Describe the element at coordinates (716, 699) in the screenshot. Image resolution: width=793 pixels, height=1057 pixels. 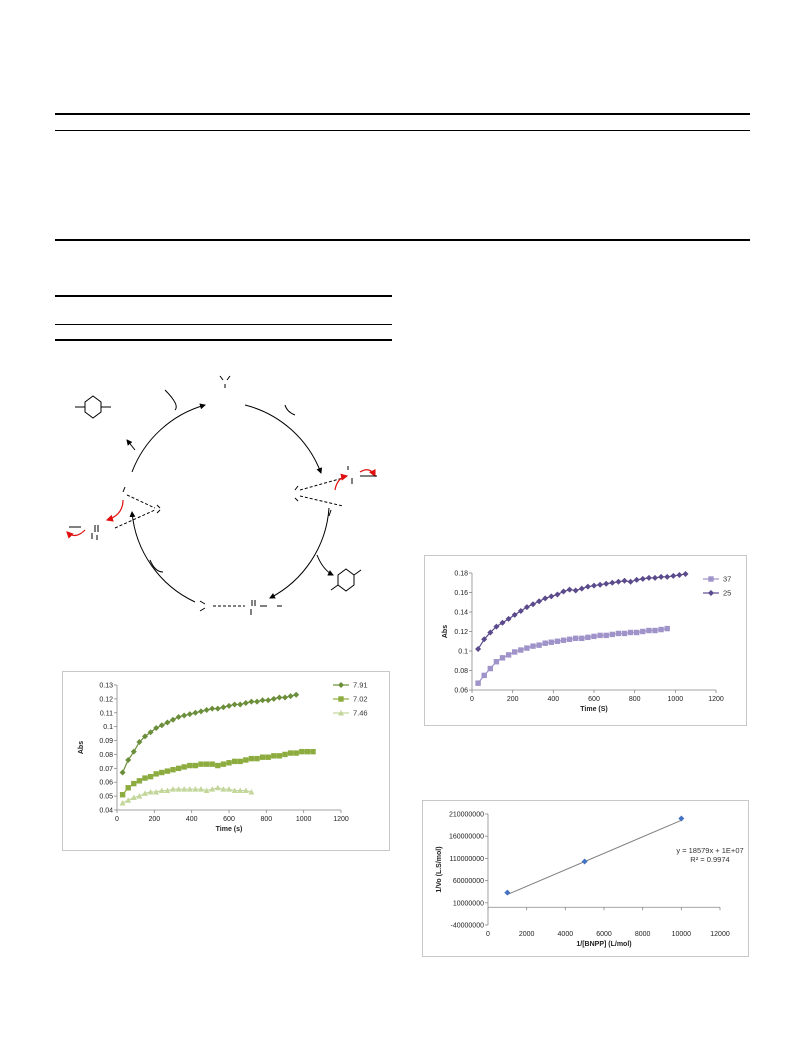
I see `x-tick-label: 1200` at that location.